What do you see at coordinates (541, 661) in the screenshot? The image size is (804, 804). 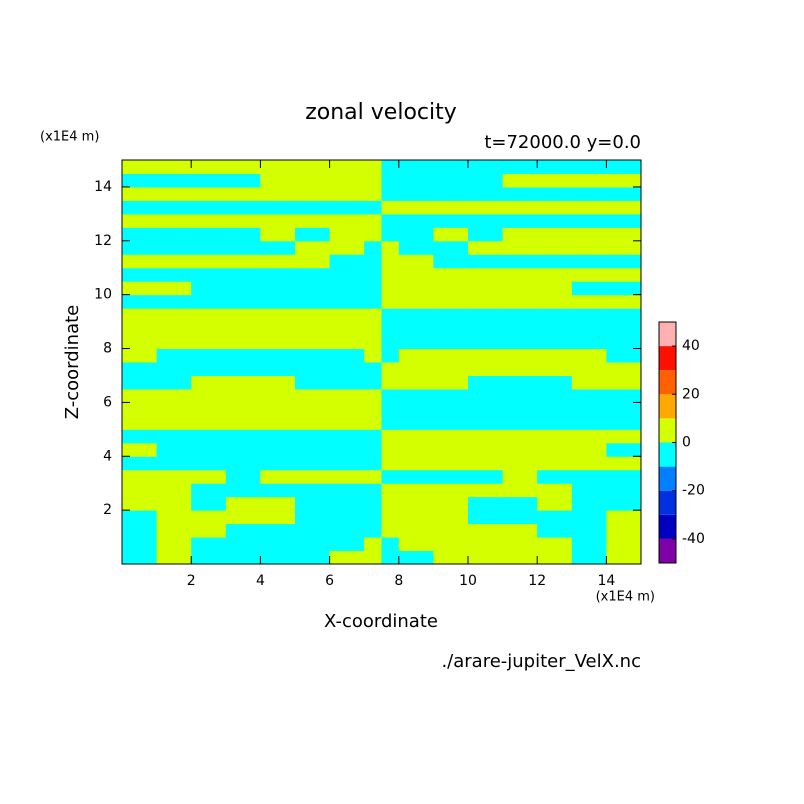 I see `source-label: ./arare-jupiter_VelX.nc` at bounding box center [541, 661].